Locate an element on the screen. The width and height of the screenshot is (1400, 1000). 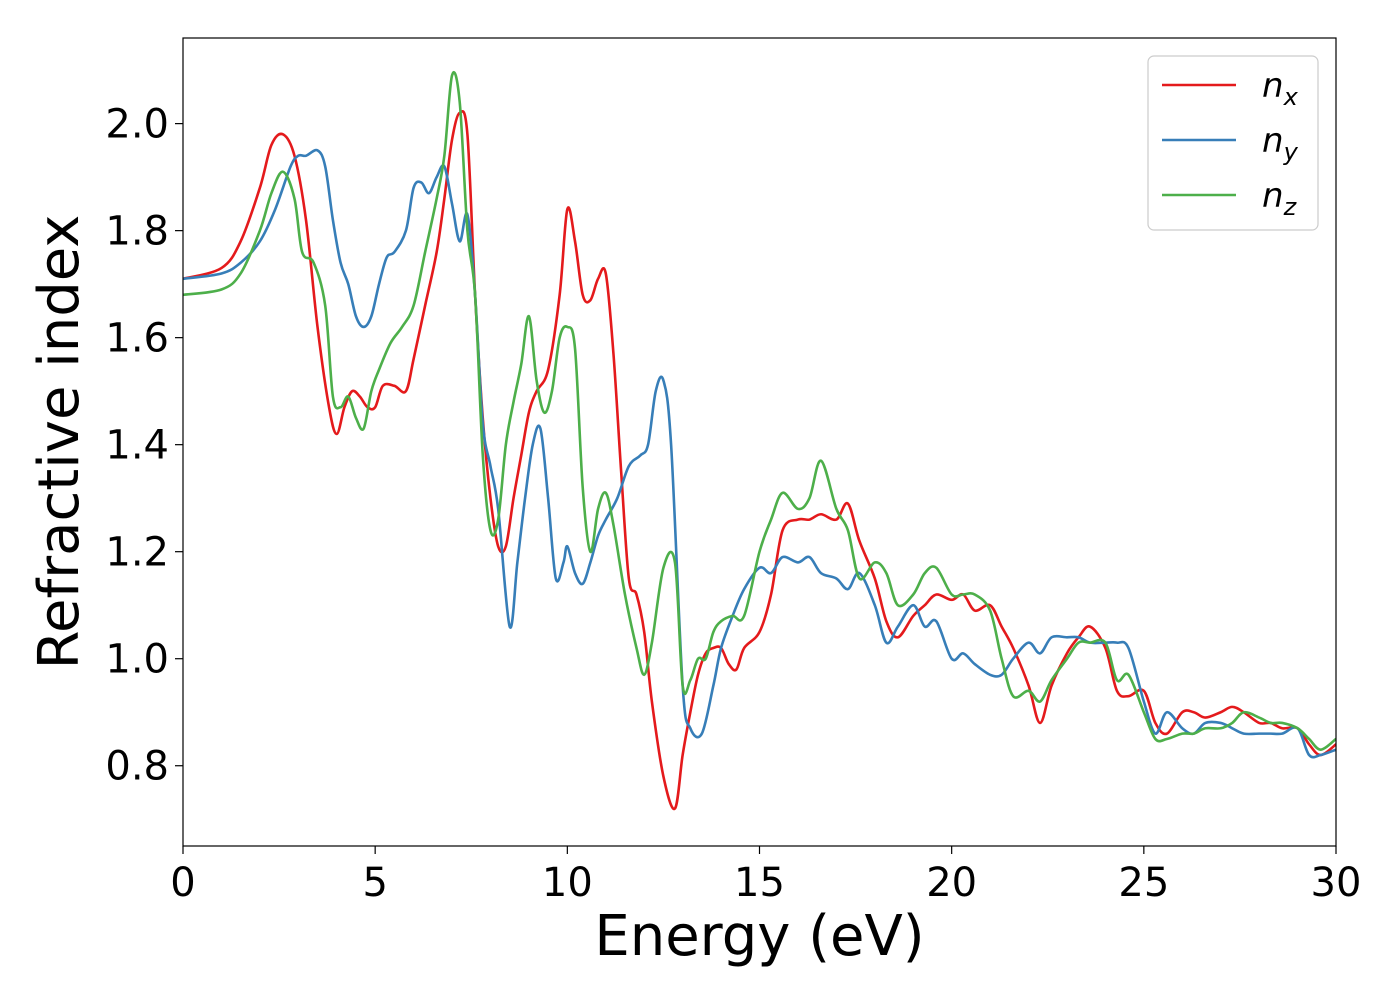
legend-label-ny: ny is located at coordinates (1280, 143).